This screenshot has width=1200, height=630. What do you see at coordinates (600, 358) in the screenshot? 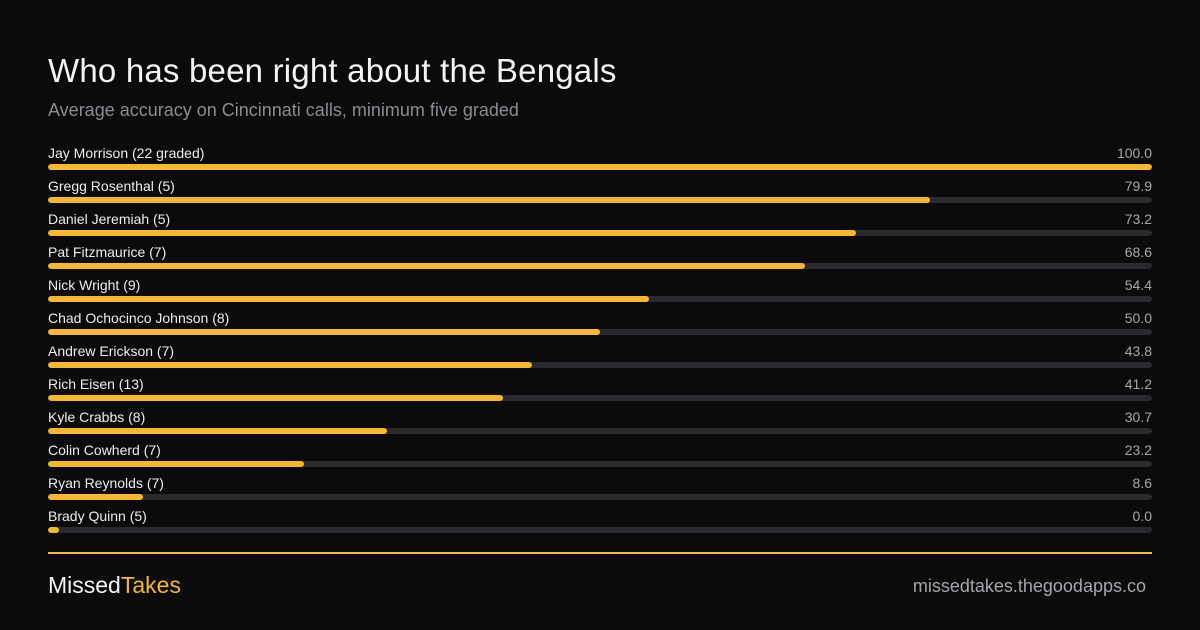
I see `bar-row: Andrew Erickson (7) 43.8` at bounding box center [600, 358].